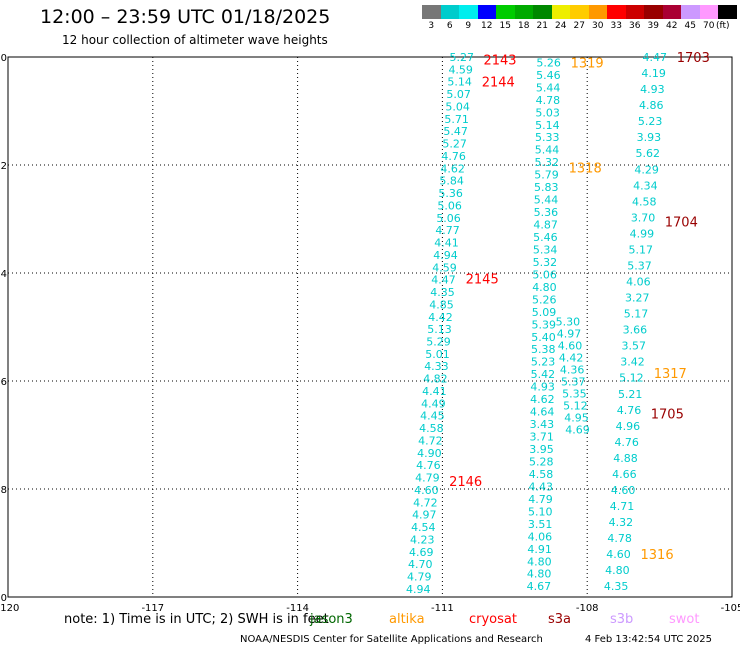  Describe the element at coordinates (544, 324) in the screenshot. I see `swh-value: 5.39` at that location.